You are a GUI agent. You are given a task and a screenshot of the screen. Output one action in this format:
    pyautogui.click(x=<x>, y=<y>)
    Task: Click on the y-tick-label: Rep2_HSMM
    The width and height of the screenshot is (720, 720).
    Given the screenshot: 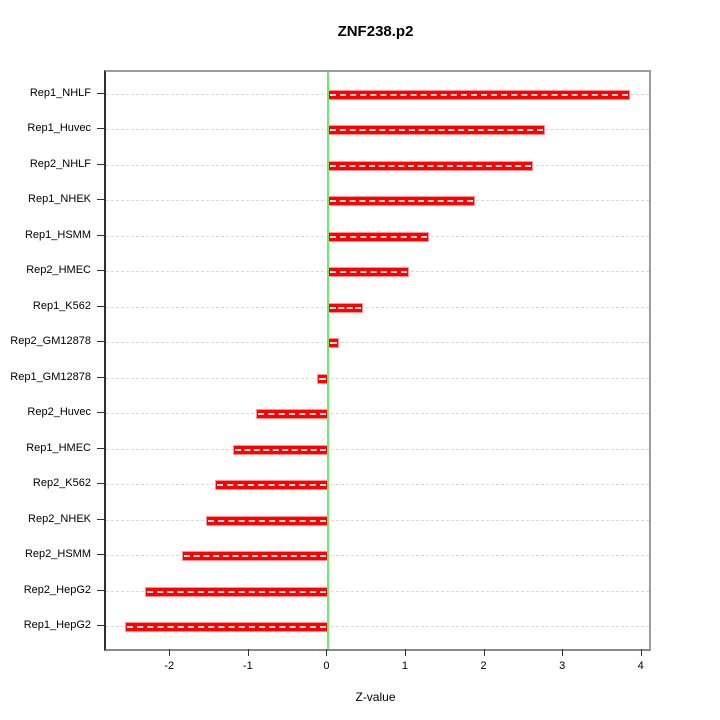 What is the action you would take?
    pyautogui.click(x=57, y=554)
    